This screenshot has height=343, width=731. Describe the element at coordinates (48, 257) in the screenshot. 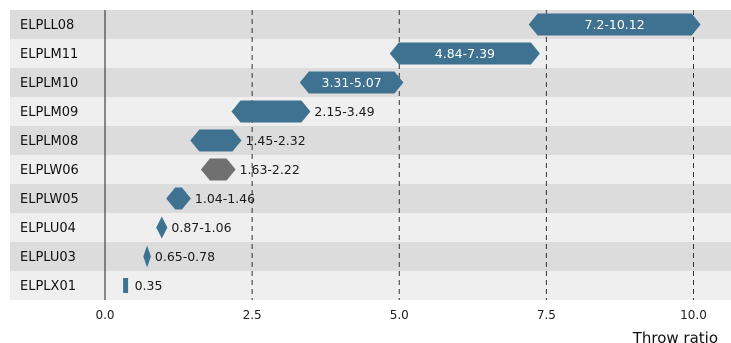

I see `row-label: ELPLU03` at that location.